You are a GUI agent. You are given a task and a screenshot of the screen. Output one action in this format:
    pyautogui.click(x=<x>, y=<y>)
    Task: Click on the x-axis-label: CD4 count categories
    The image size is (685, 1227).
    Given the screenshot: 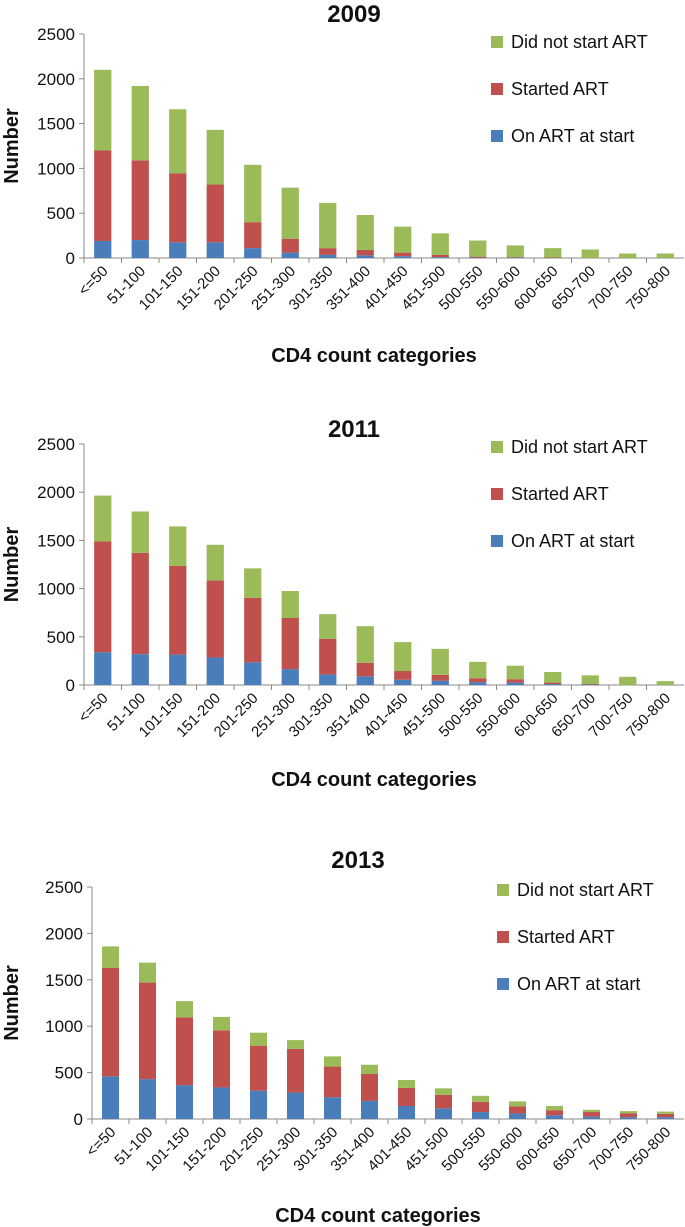 What is the action you would take?
    pyautogui.click(x=374, y=356)
    